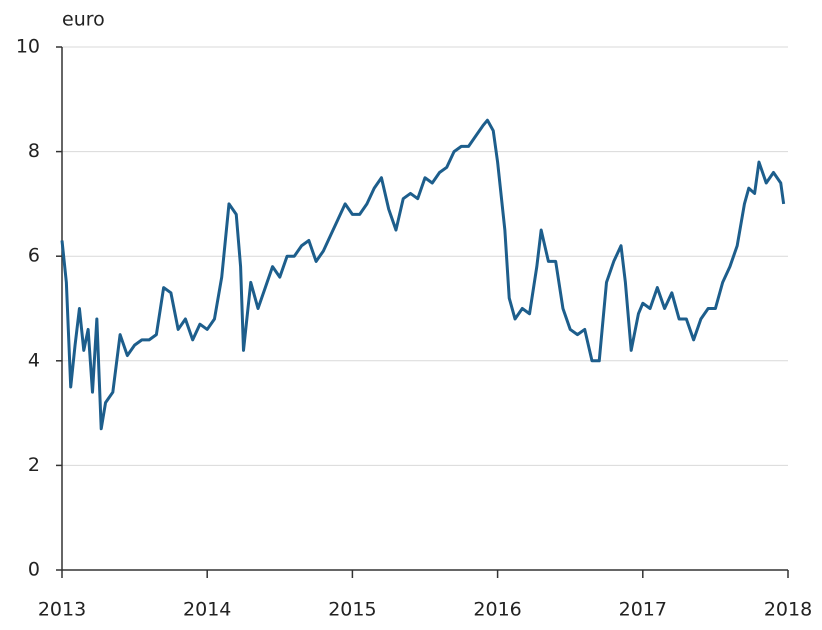 The width and height of the screenshot is (822, 630). What do you see at coordinates (643, 610) in the screenshot?
I see `x-tick-label: 2017` at bounding box center [643, 610].